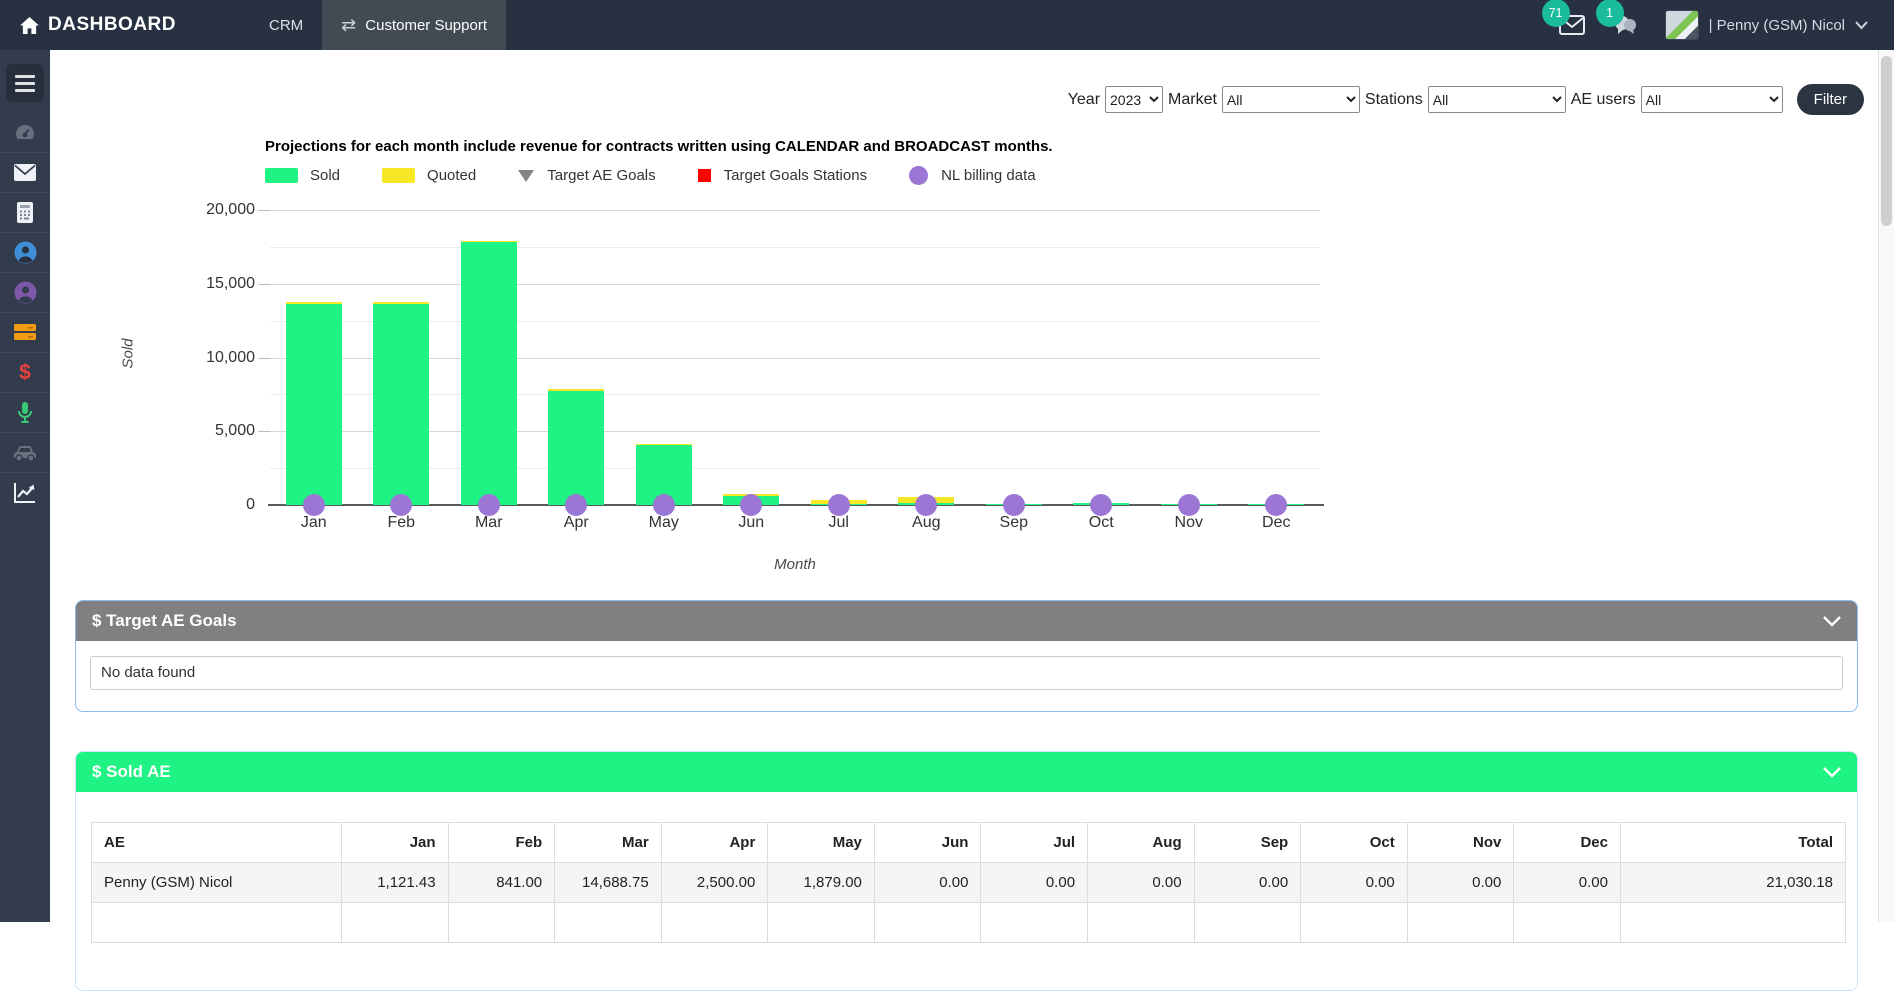  I want to click on x-axis-label: Nov, so click(1188, 522).